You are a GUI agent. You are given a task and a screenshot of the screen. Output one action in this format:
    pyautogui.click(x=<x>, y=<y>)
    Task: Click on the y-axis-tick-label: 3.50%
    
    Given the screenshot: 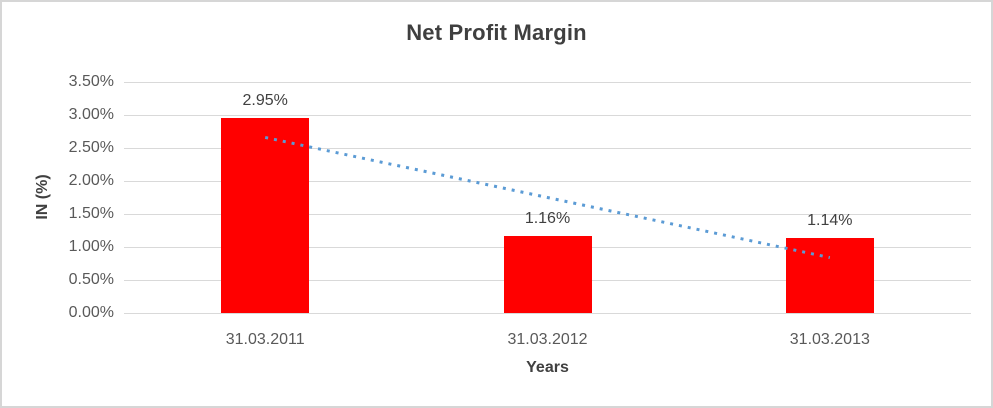 What is the action you would take?
    pyautogui.click(x=91, y=81)
    